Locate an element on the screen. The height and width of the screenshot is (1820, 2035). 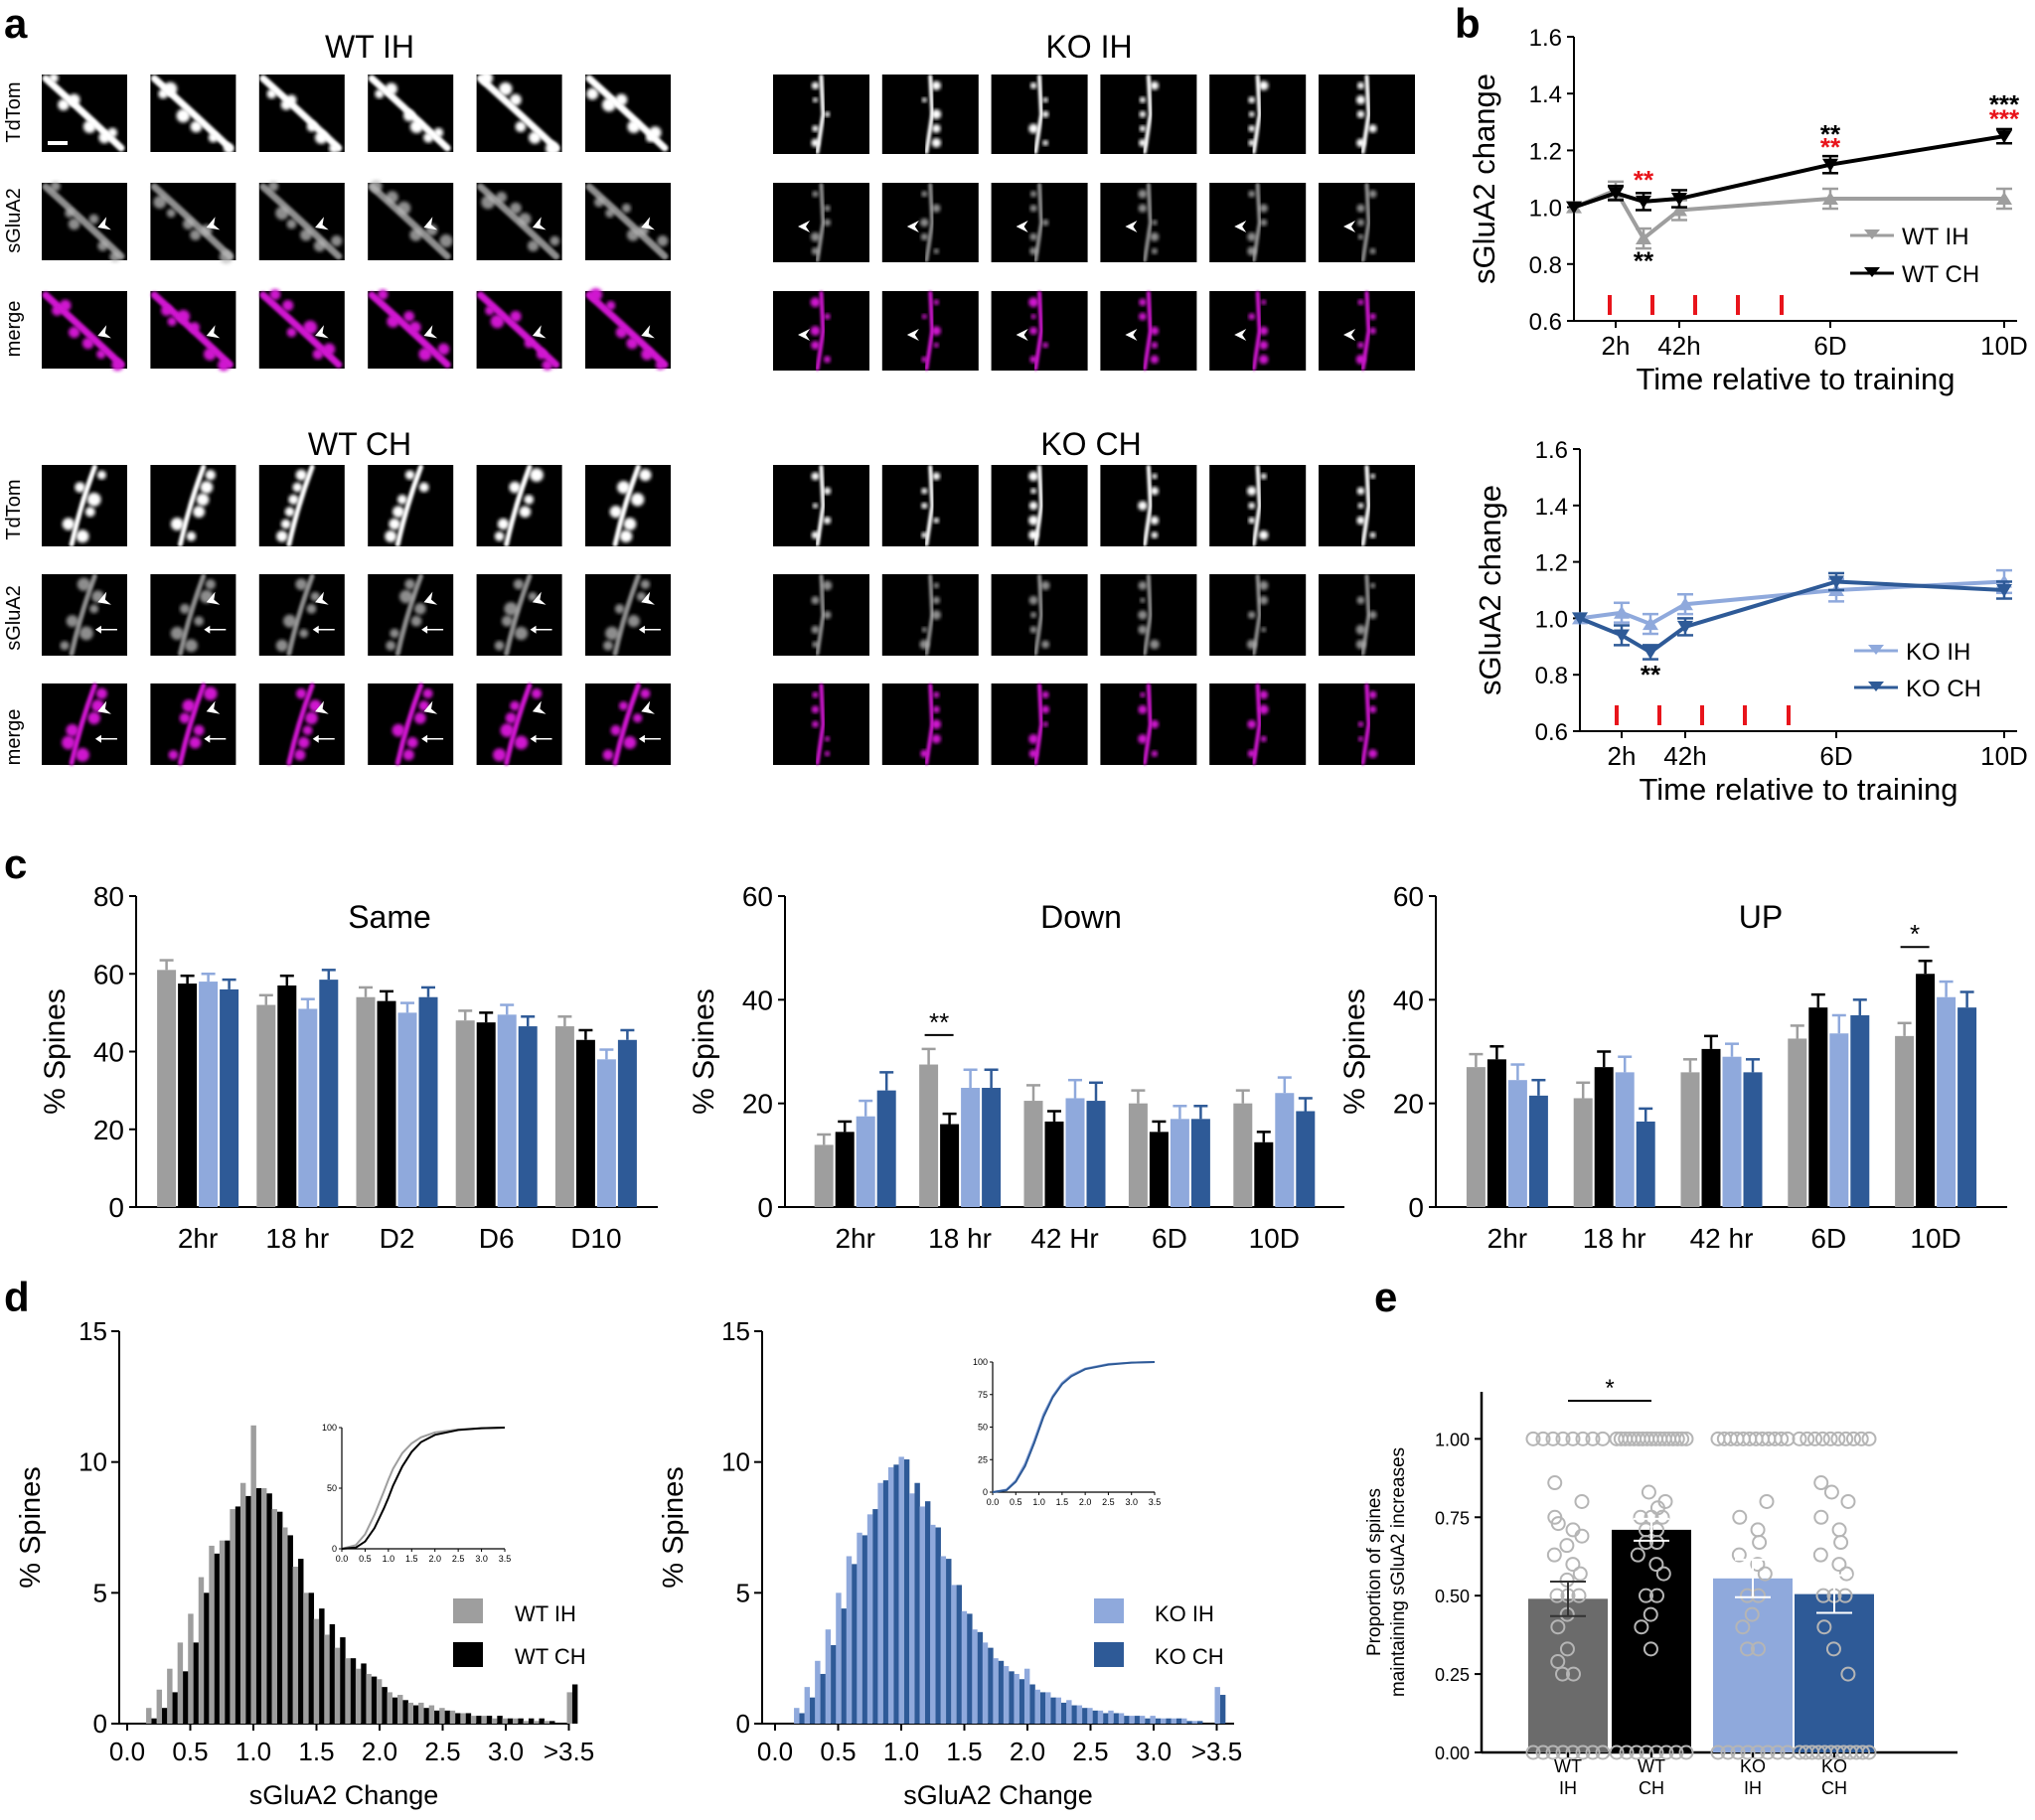
x-tick-label: 1.0 is located at coordinates (901, 1751).